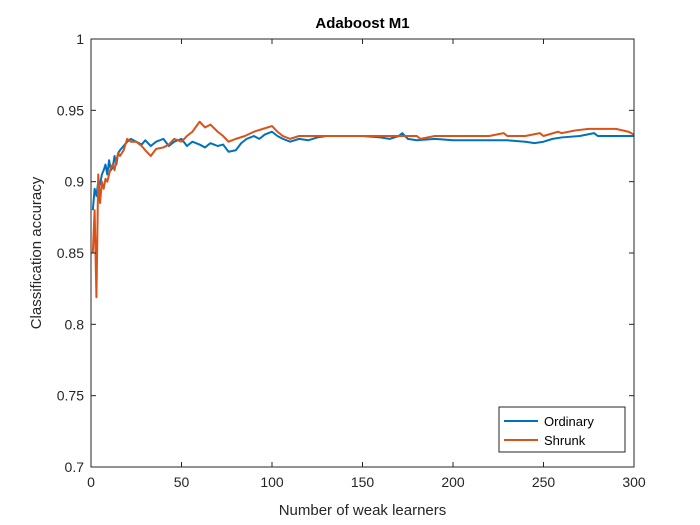 The height and width of the screenshot is (525, 700). What do you see at coordinates (363, 510) in the screenshot?
I see `x-axis-label: Number of weak learners` at bounding box center [363, 510].